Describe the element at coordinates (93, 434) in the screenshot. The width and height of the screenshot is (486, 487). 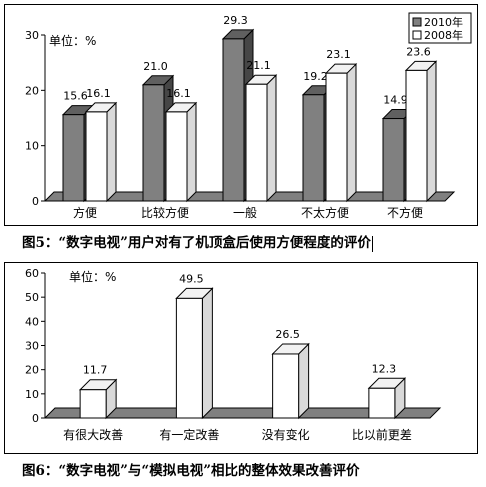
I see `category-label: 有很大改善` at that location.